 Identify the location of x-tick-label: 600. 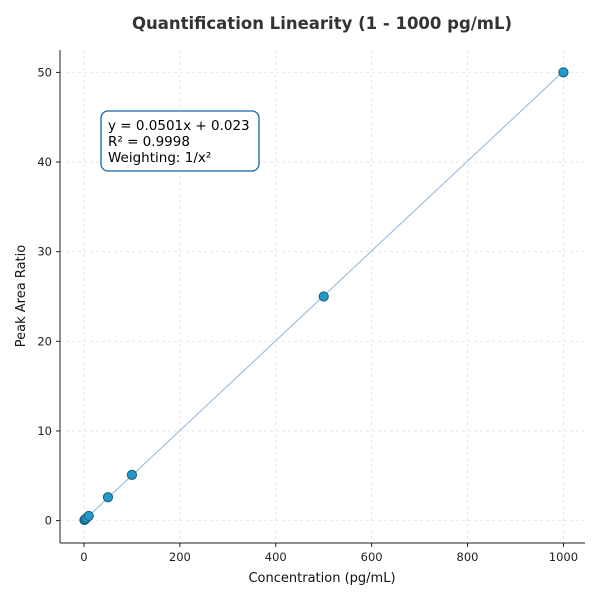
(372, 557).